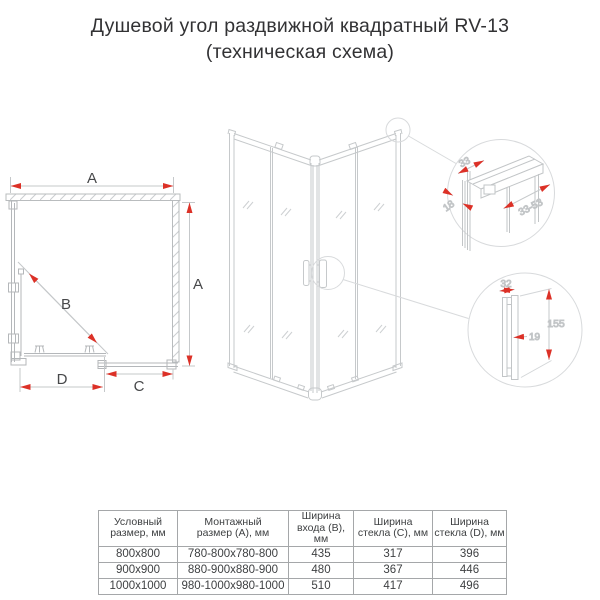 Image resolution: width=600 pixels, height=600 pixels. I want to click on cell-entry-width: 435, so click(321, 554).